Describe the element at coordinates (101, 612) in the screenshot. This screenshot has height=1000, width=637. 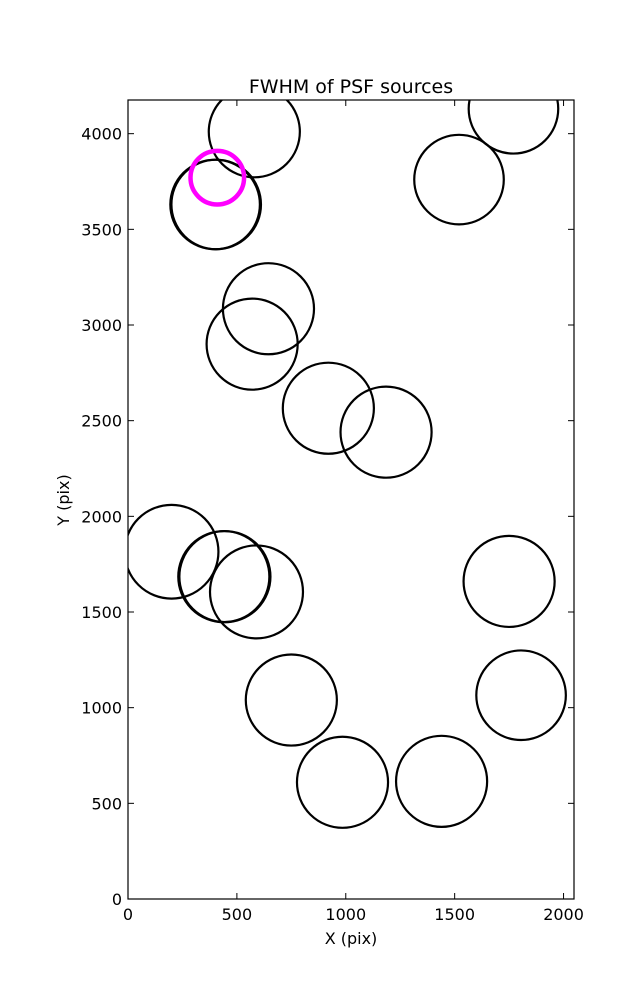
I see `y-tick-label: 1500` at that location.